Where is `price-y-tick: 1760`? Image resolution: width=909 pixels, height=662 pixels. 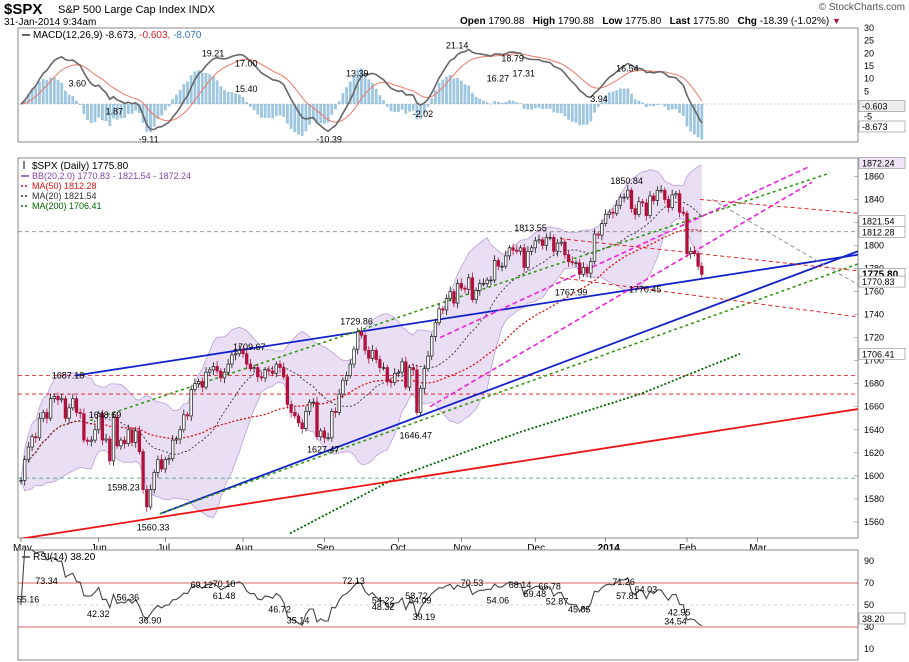
price-y-tick: 1760 is located at coordinates (874, 292).